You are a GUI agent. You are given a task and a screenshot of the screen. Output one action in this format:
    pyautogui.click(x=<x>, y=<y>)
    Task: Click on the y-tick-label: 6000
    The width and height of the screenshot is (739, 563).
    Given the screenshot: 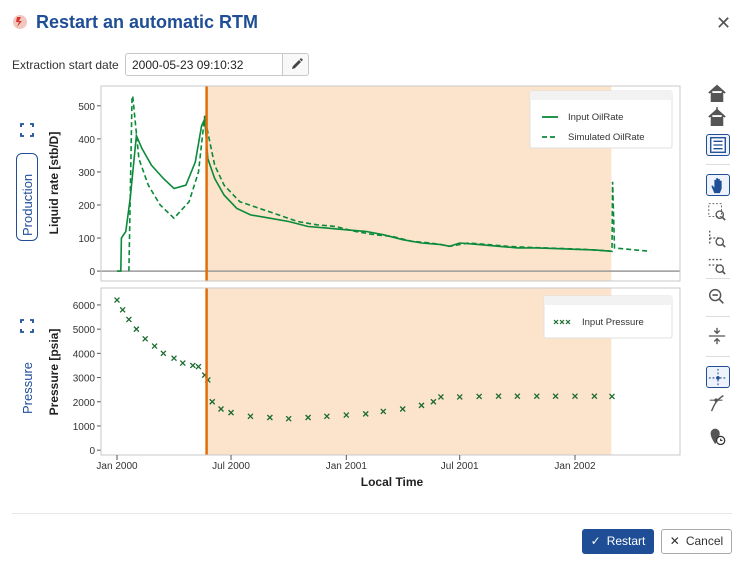 What is the action you would take?
    pyautogui.click(x=84, y=306)
    